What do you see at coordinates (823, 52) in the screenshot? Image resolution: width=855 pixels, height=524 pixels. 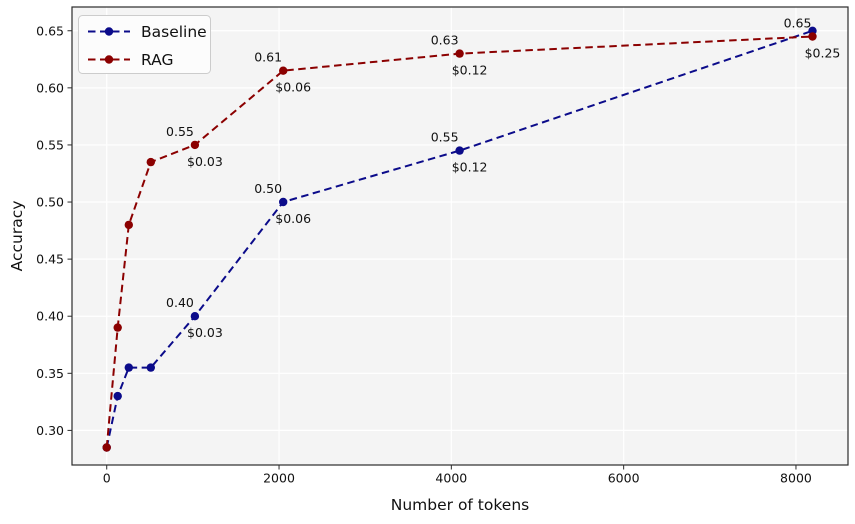 I see `cost-annotation: $0.25` at bounding box center [823, 52].